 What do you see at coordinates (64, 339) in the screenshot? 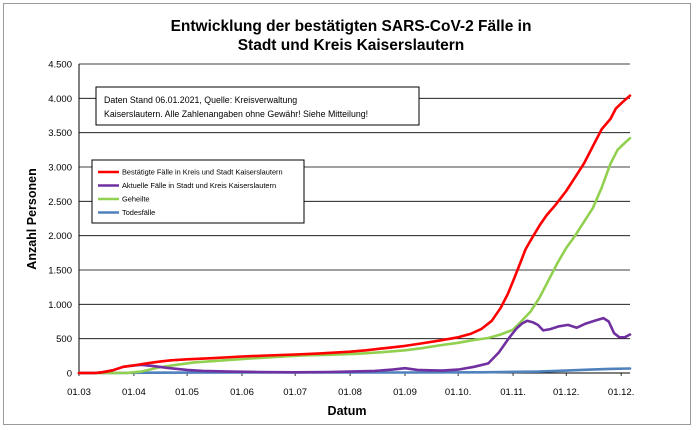
I see `y-tick-label: 500` at bounding box center [64, 339].